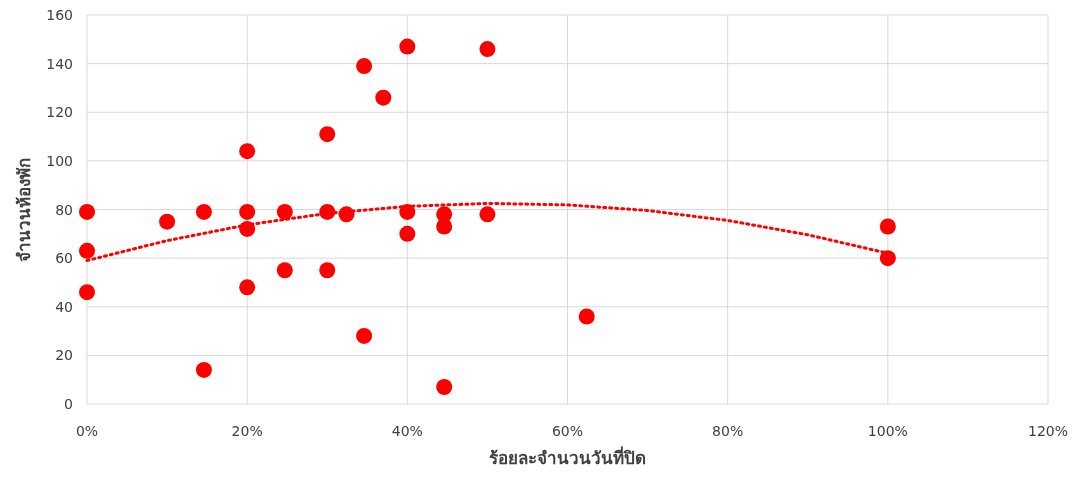  Describe the element at coordinates (407, 431) in the screenshot. I see `x-tick-label: 40%` at that location.